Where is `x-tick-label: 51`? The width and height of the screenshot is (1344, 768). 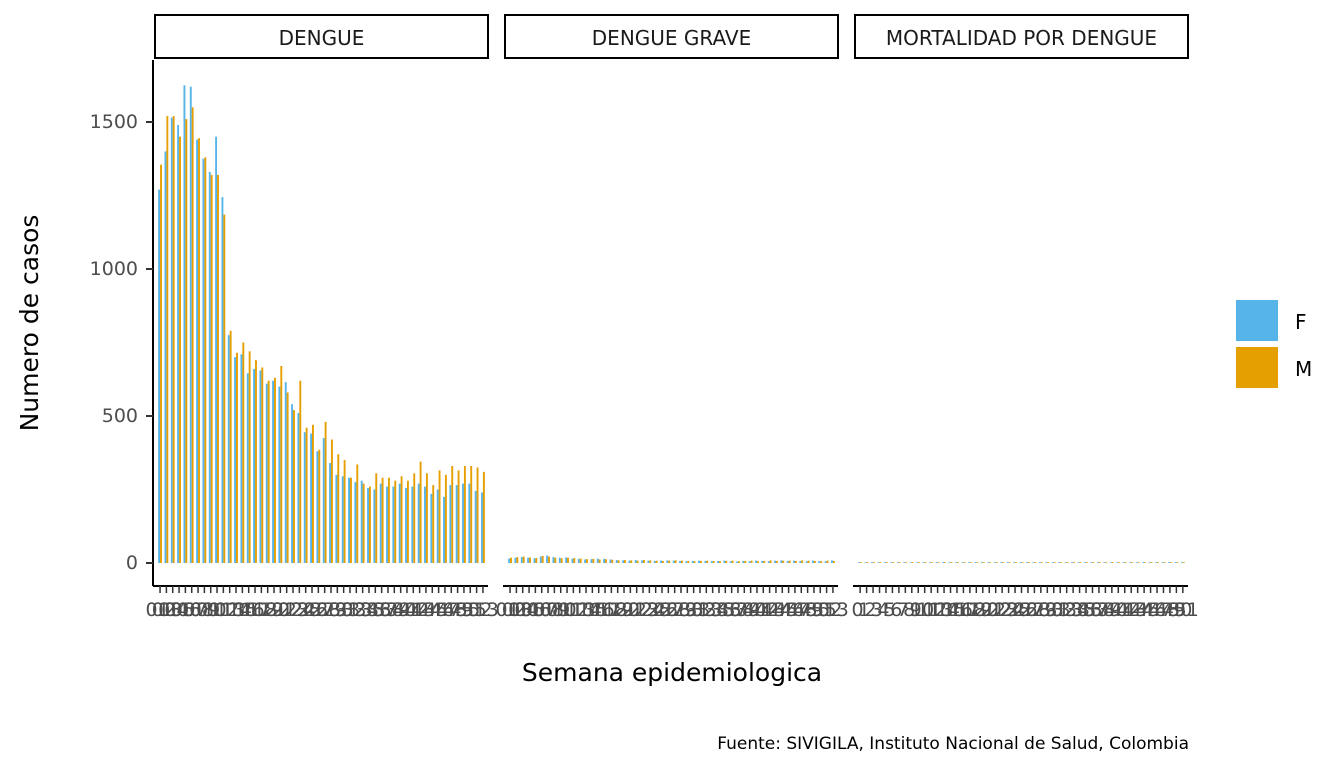
x-tick-label: 51 is located at coordinates (1187, 610).